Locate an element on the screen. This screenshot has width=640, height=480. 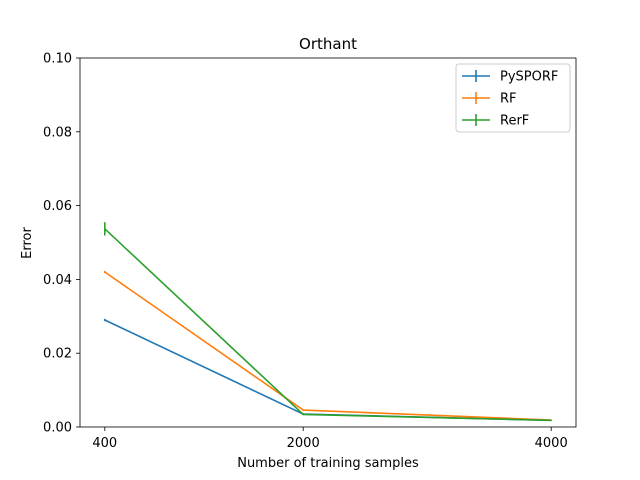
x-axis-label: Number of training samples is located at coordinates (328, 463).